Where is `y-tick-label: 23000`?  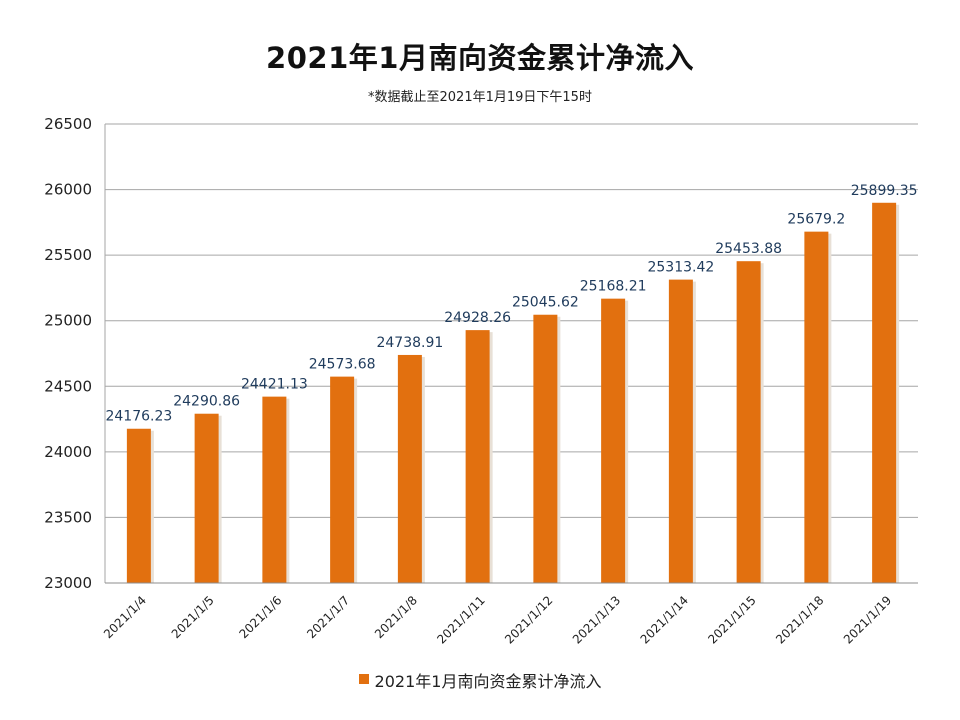 y-tick-label: 23000 is located at coordinates (68, 583).